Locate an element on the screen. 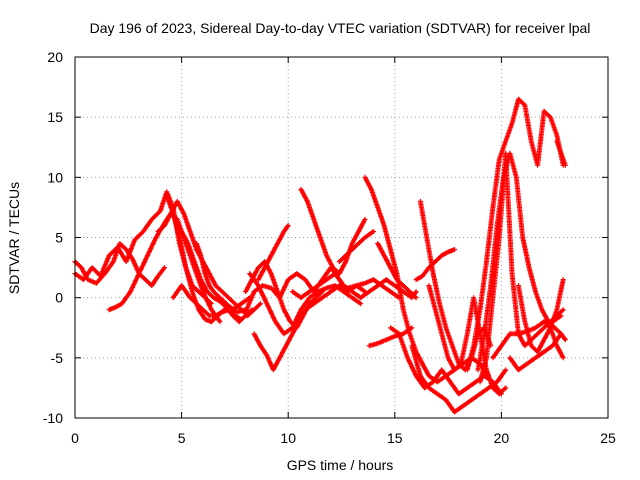  x-tick-label: 10 is located at coordinates (288, 438).